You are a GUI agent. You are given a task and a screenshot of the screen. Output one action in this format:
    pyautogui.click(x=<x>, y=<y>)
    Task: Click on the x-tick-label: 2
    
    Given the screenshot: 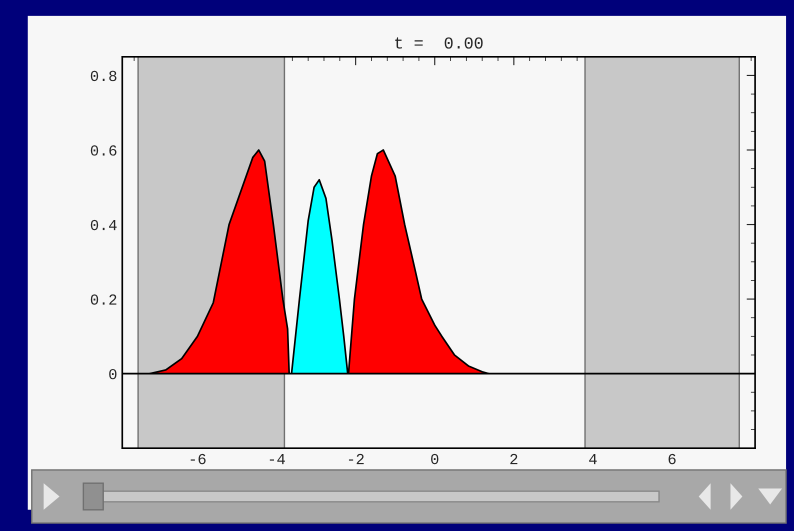 What is the action you would take?
    pyautogui.click(x=514, y=459)
    